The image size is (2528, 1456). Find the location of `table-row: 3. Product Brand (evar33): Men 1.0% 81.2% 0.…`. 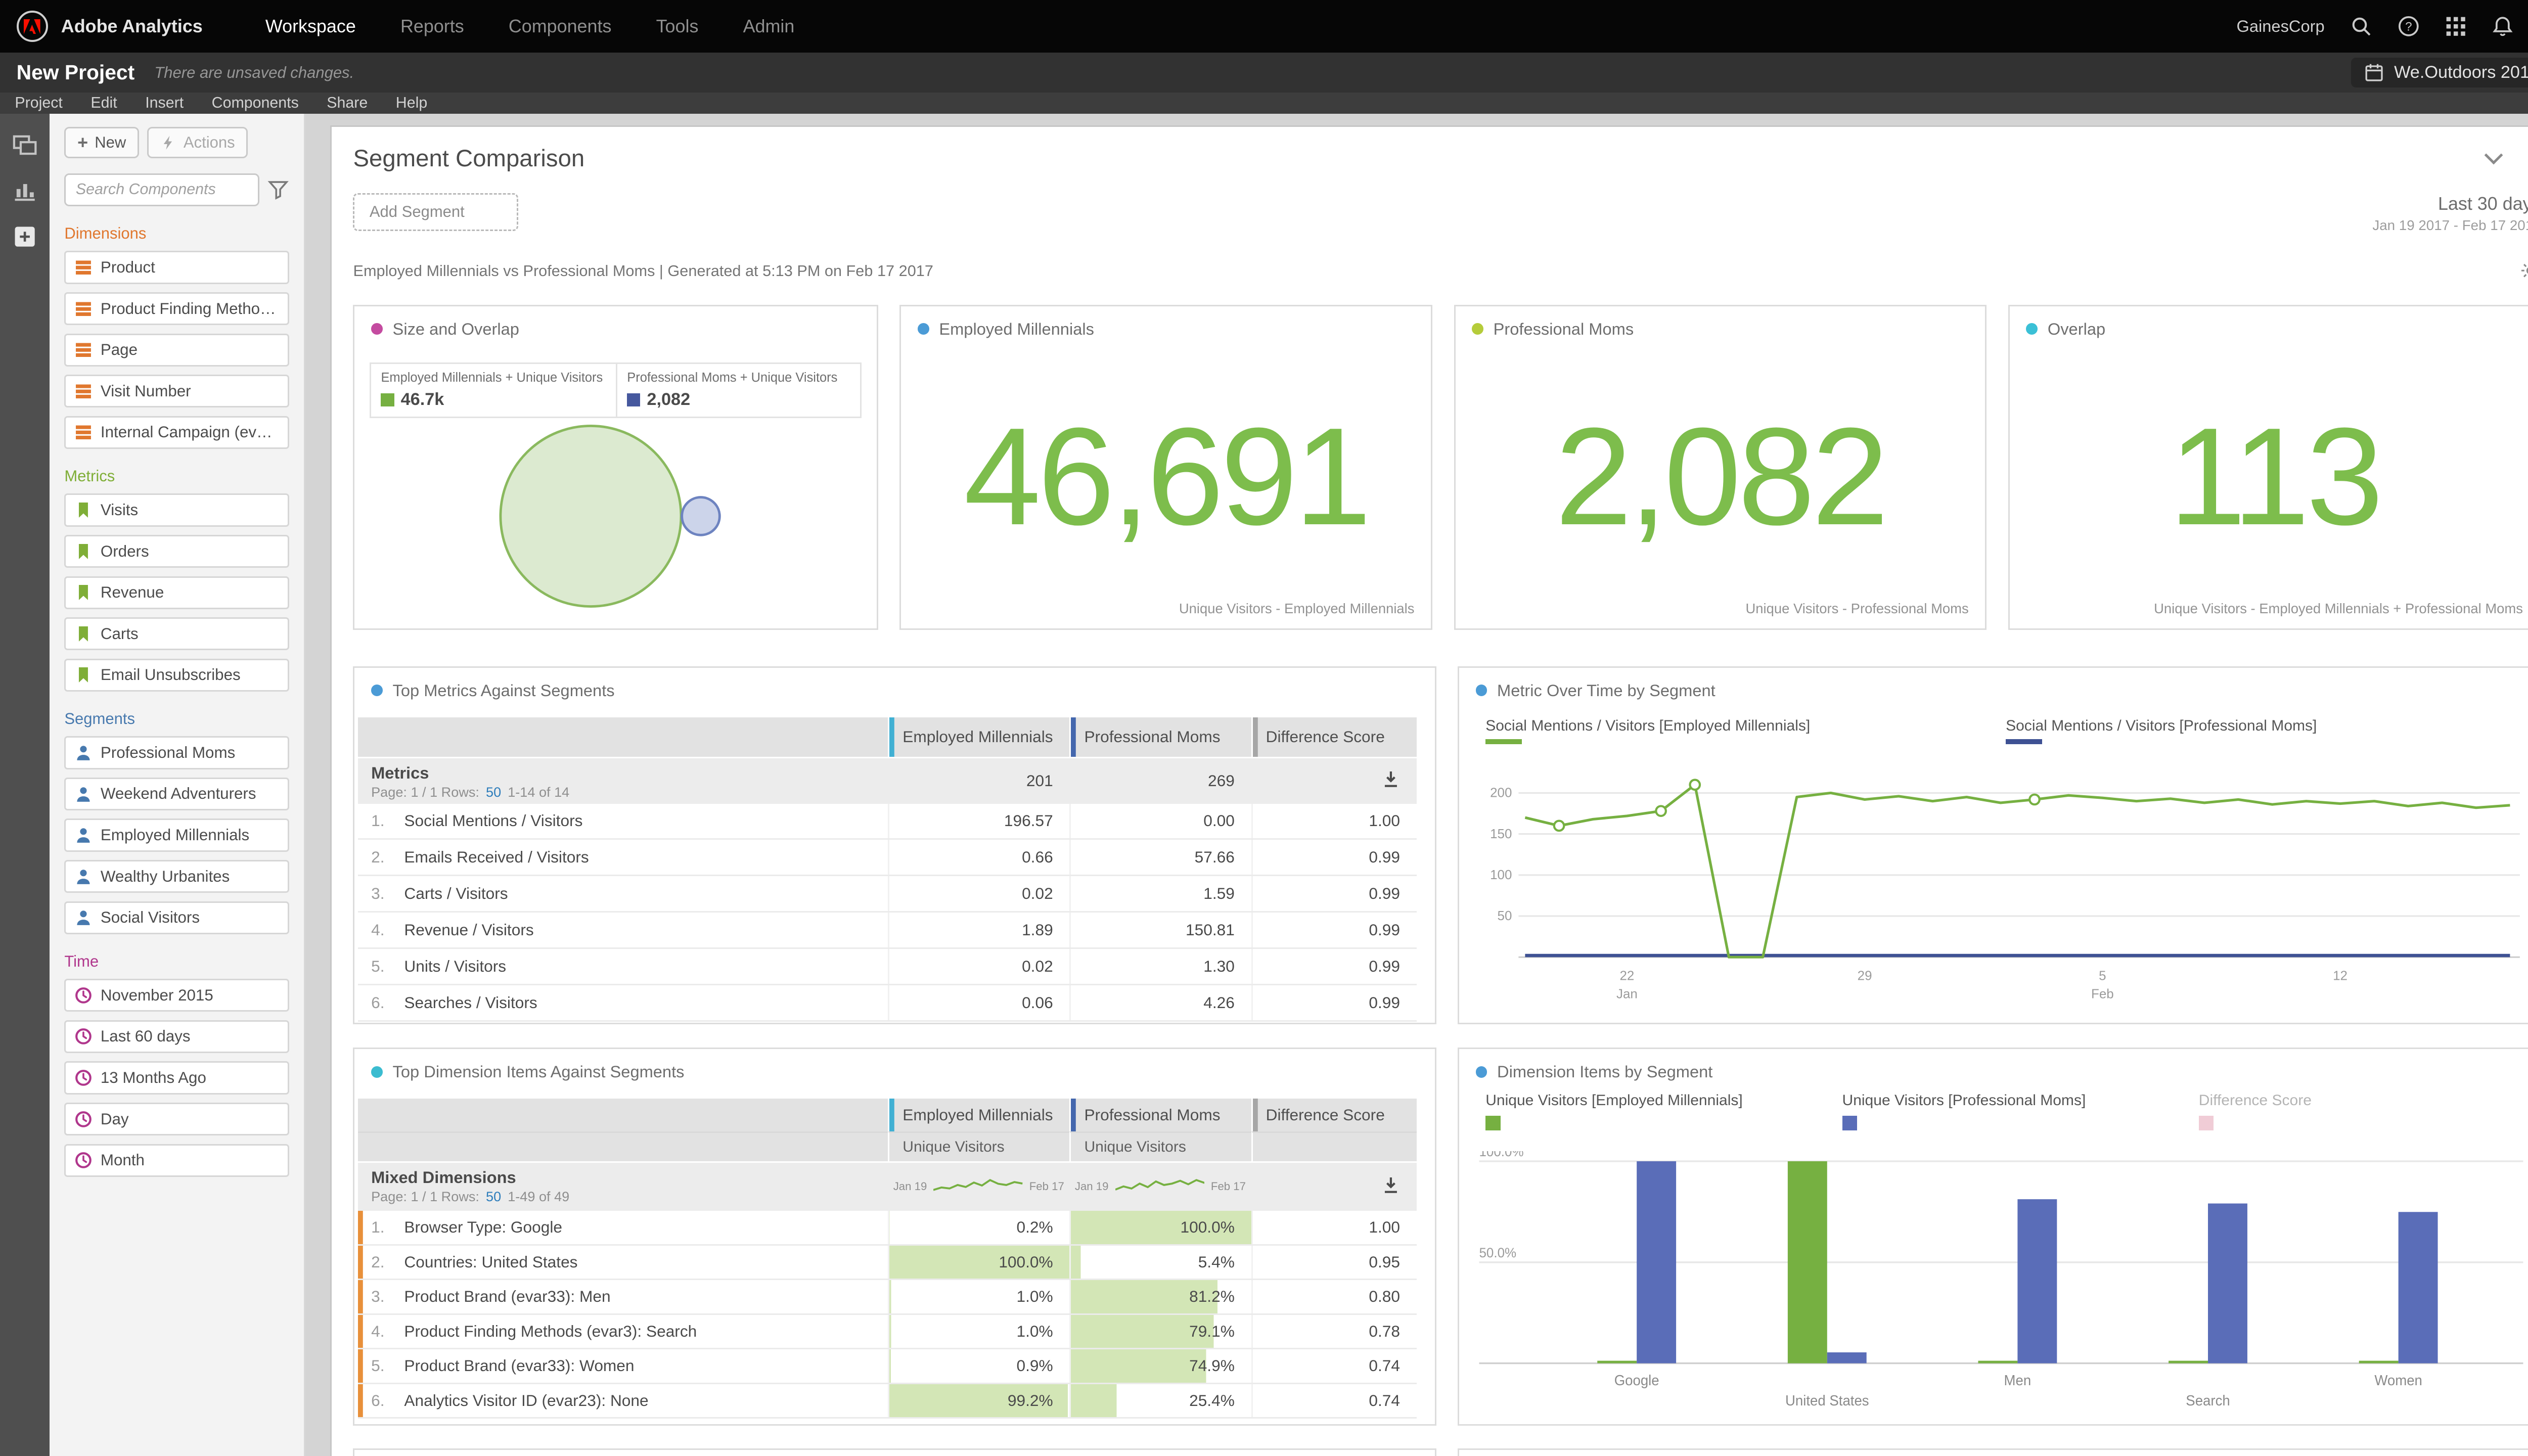

table-row: 3. Product Brand (evar33): Men 1.0% 81.2% 0.… is located at coordinates (888, 1297).